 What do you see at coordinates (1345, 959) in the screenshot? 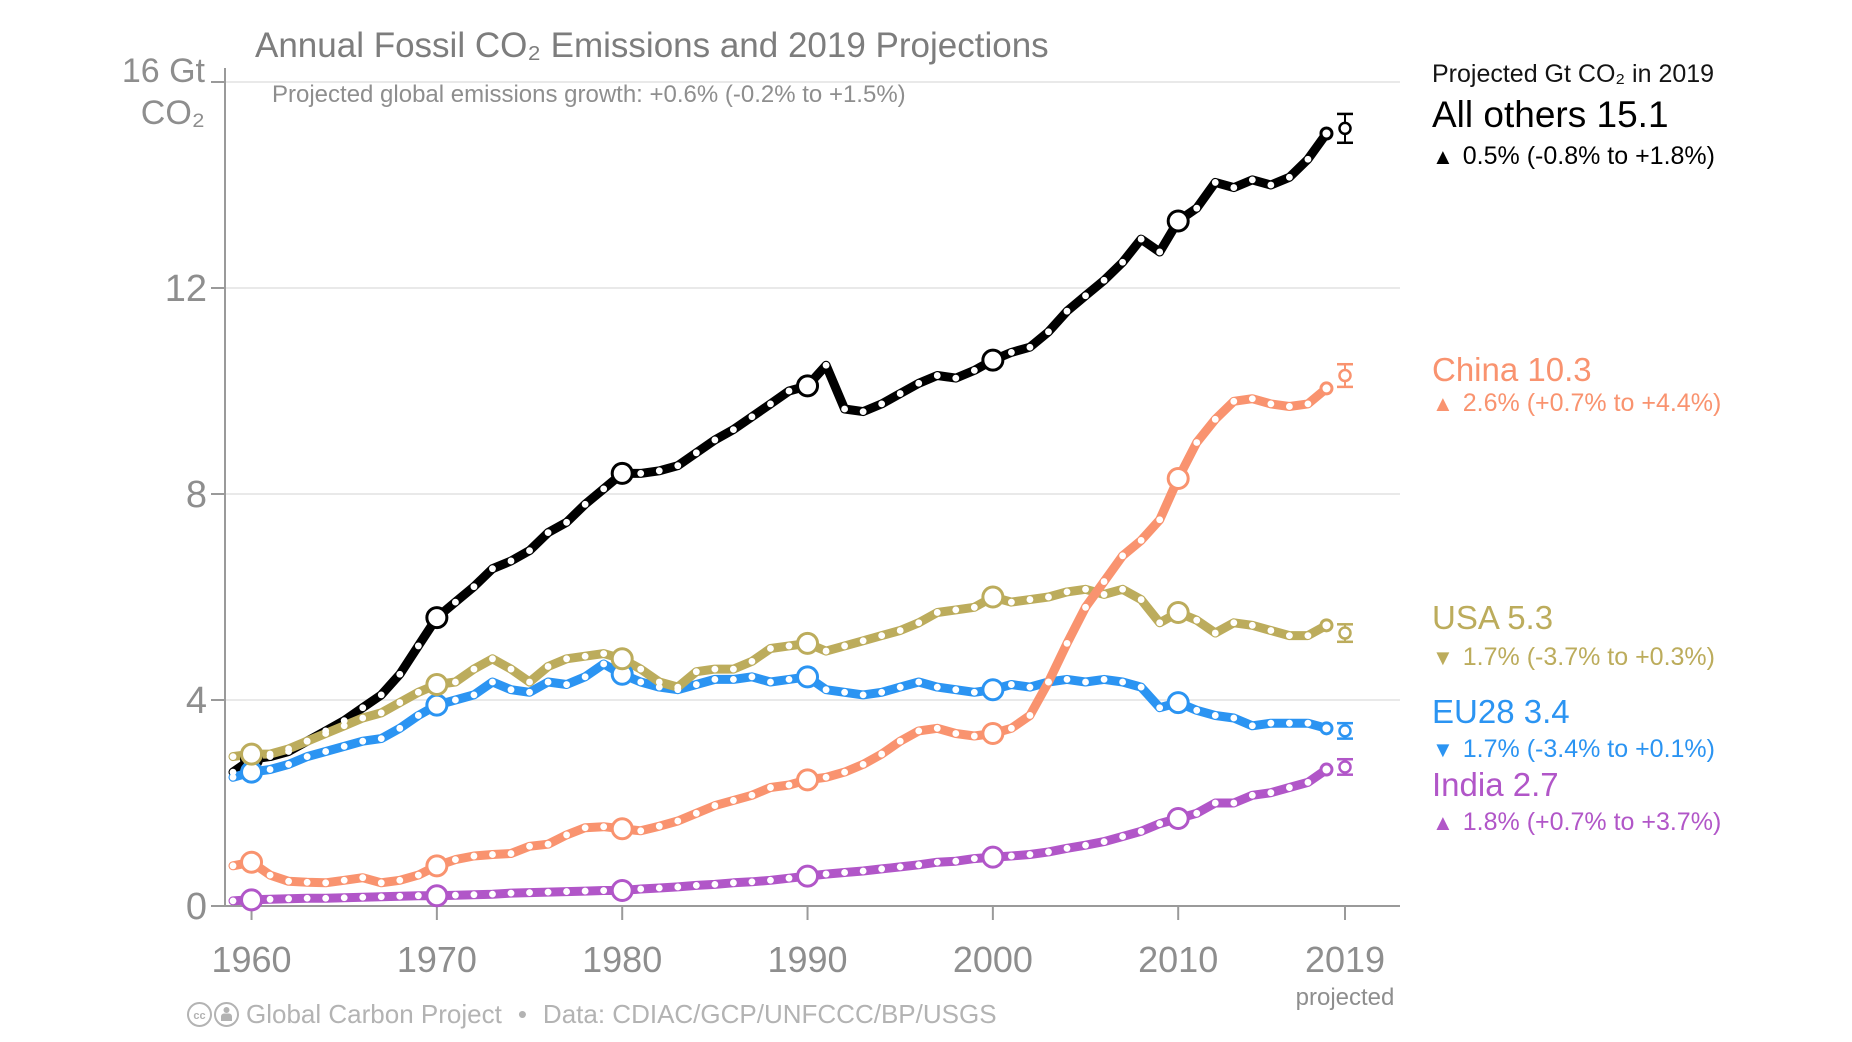
I see `x-tick-label: 2019` at bounding box center [1345, 959].